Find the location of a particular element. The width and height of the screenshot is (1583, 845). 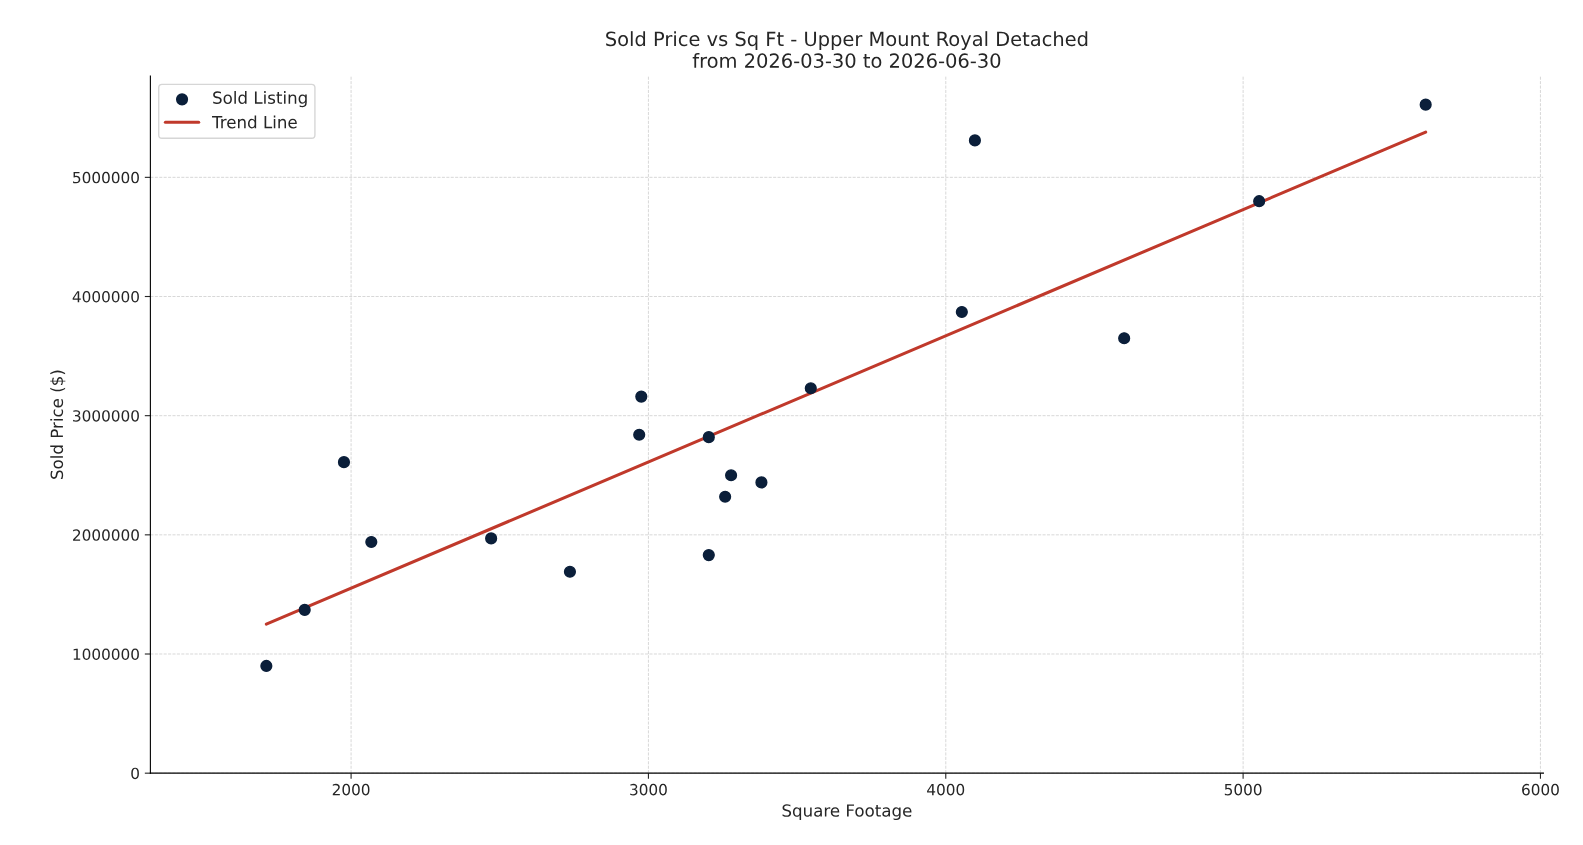

x-tick-label: 6000 is located at coordinates (1540, 789).